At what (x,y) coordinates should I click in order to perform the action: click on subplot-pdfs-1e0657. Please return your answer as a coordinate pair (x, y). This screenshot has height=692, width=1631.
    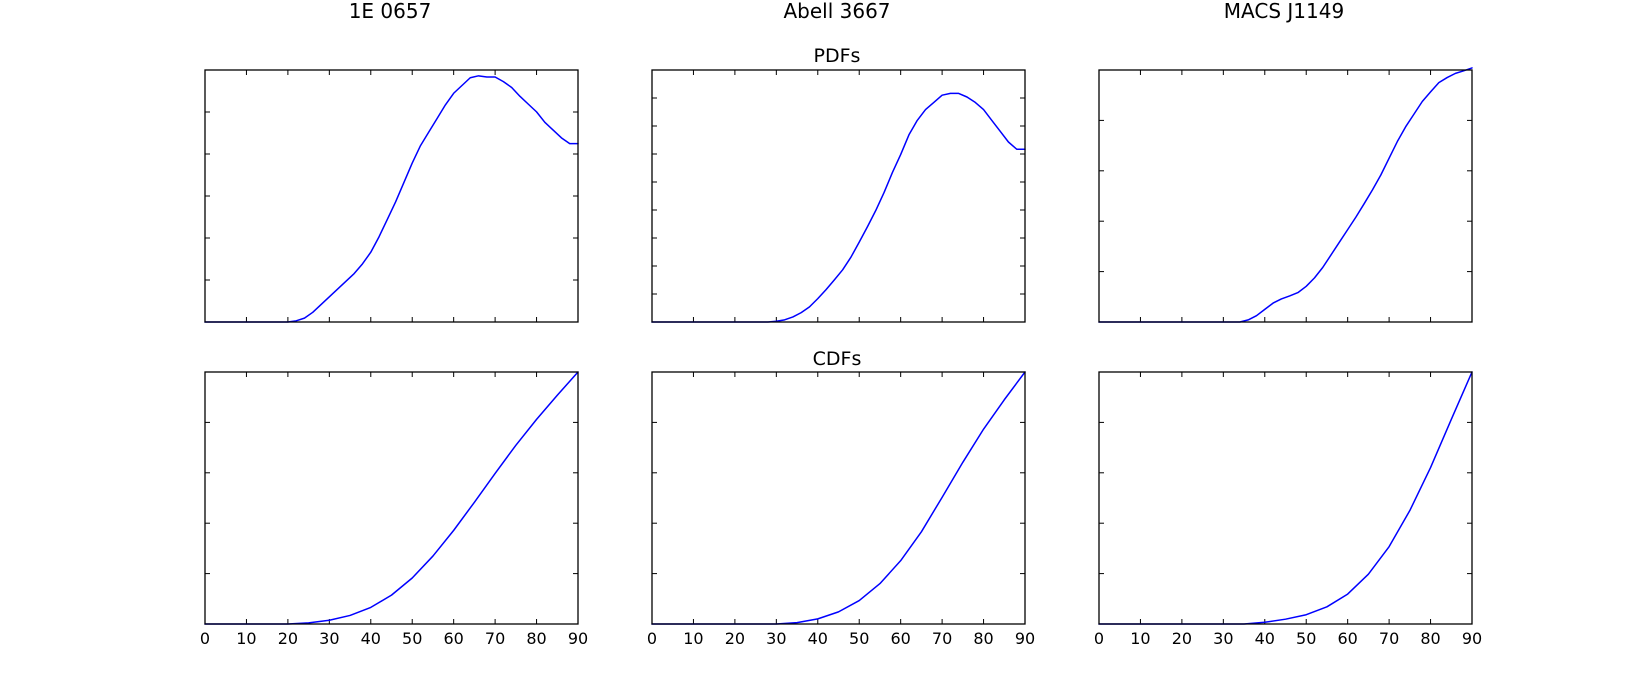
    Looking at the image, I should click on (391, 196).